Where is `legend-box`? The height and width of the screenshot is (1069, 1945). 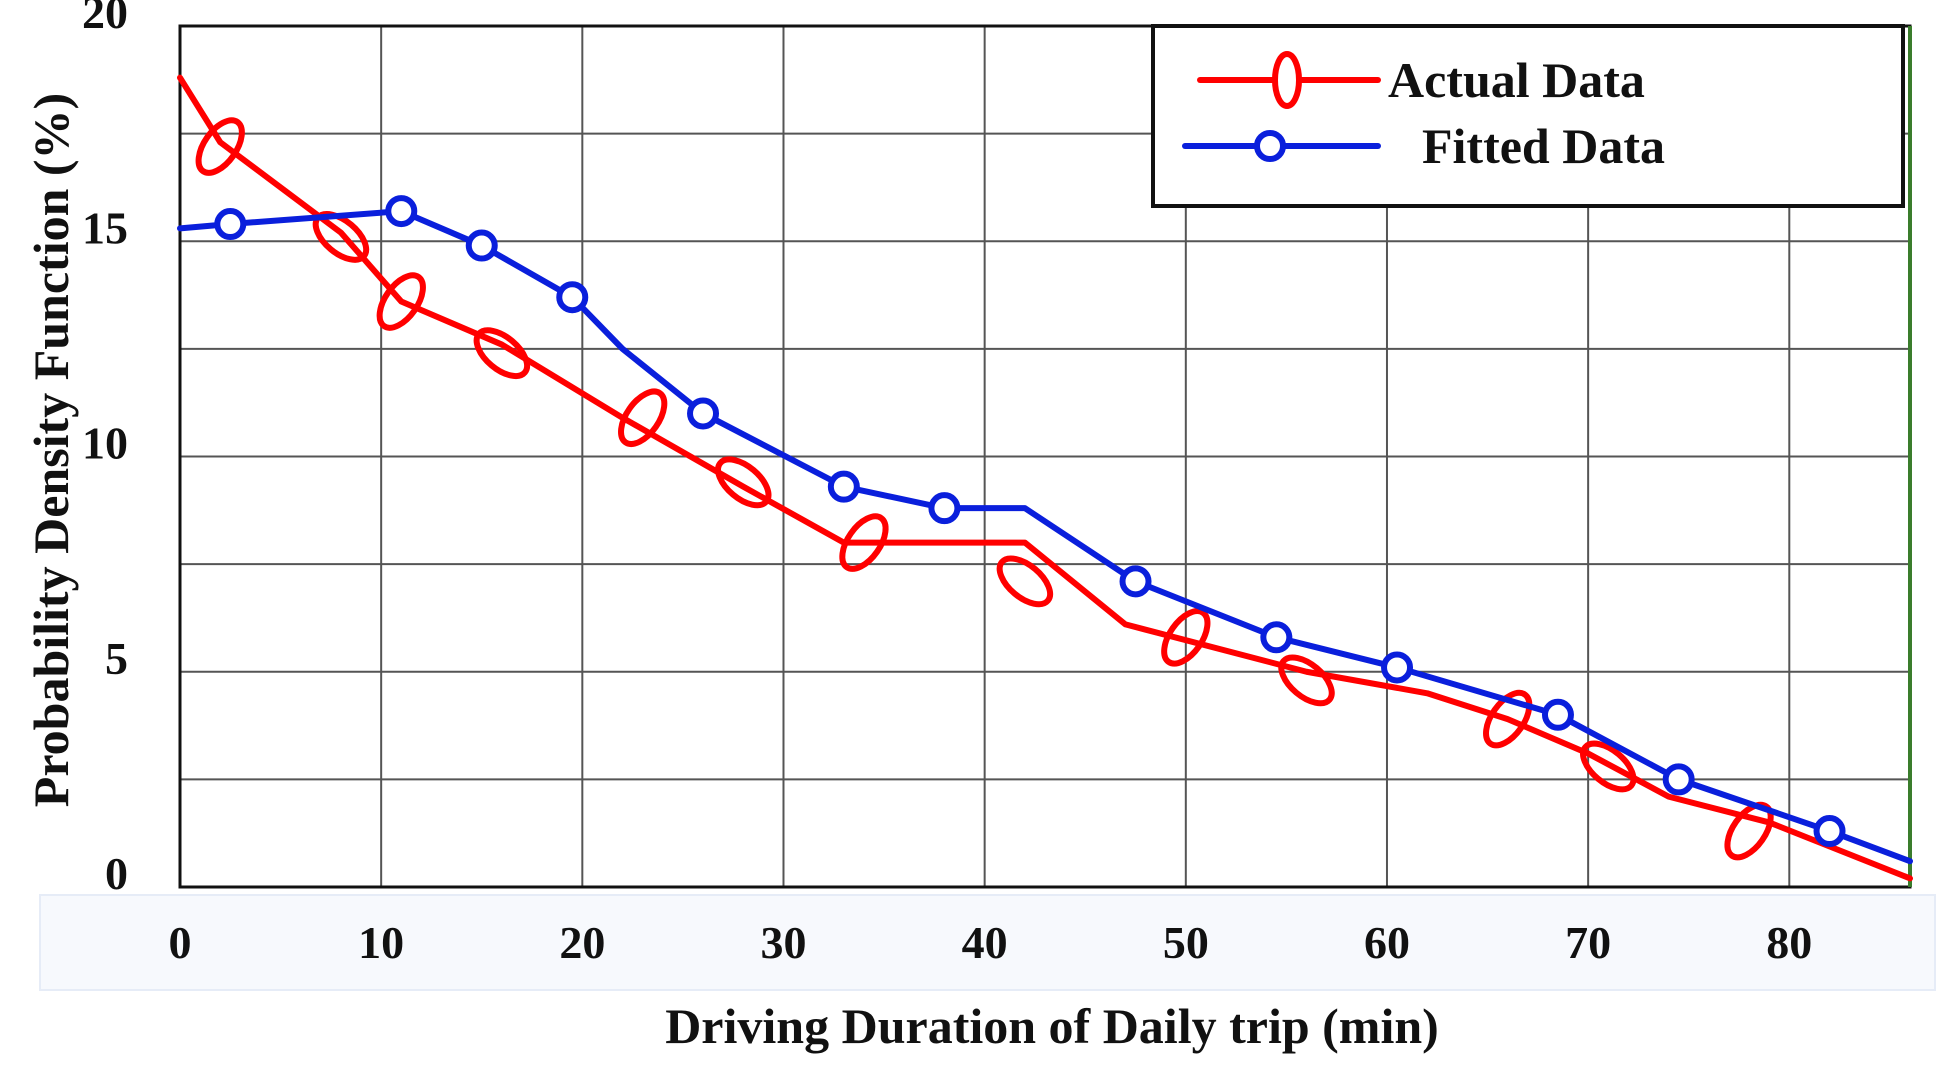 legend-box is located at coordinates (1528, 116).